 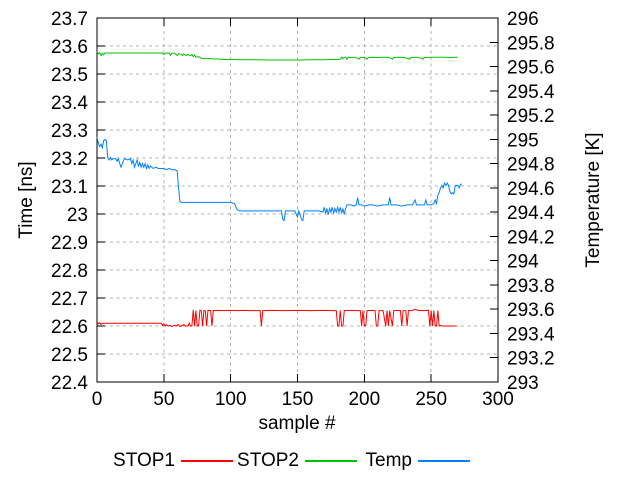 I want to click on legend-line-sample-stop1, so click(x=207, y=461).